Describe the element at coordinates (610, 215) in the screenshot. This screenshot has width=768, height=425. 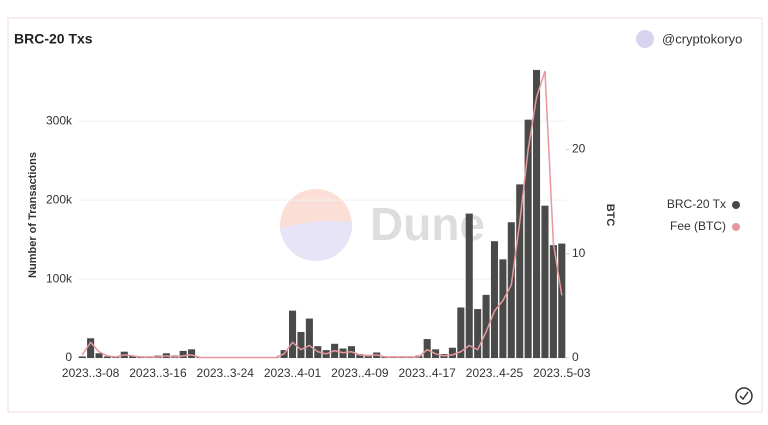
I see `y2-axis-label: BTC` at that location.